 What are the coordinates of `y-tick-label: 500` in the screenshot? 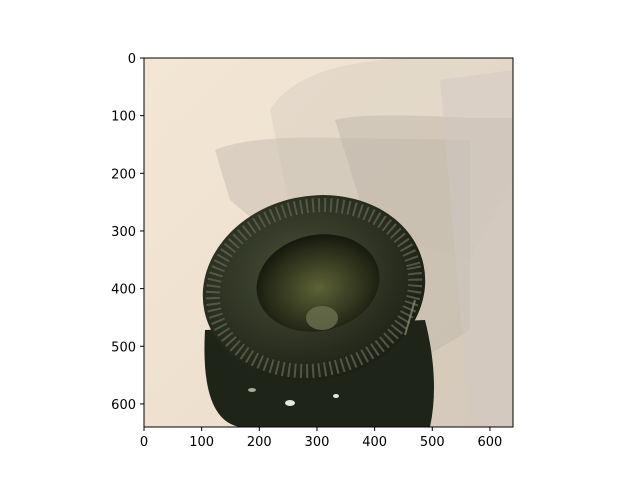 It's located at (123, 347).